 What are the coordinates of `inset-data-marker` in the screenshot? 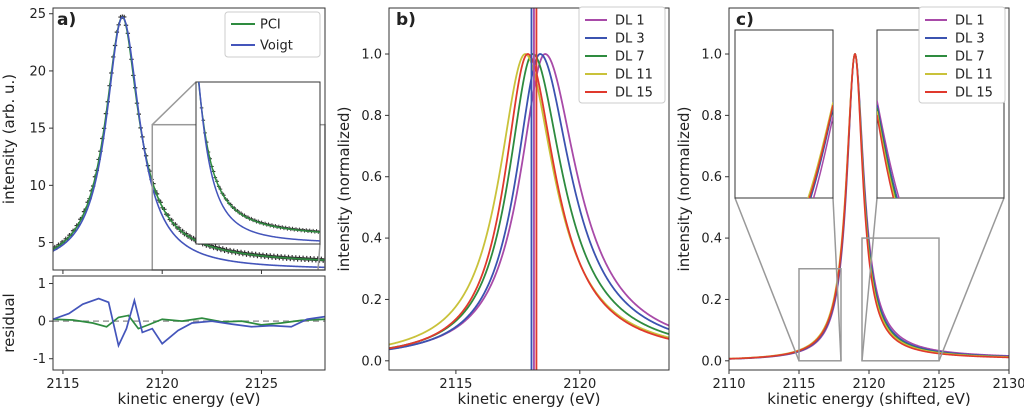 It's located at (319, 231).